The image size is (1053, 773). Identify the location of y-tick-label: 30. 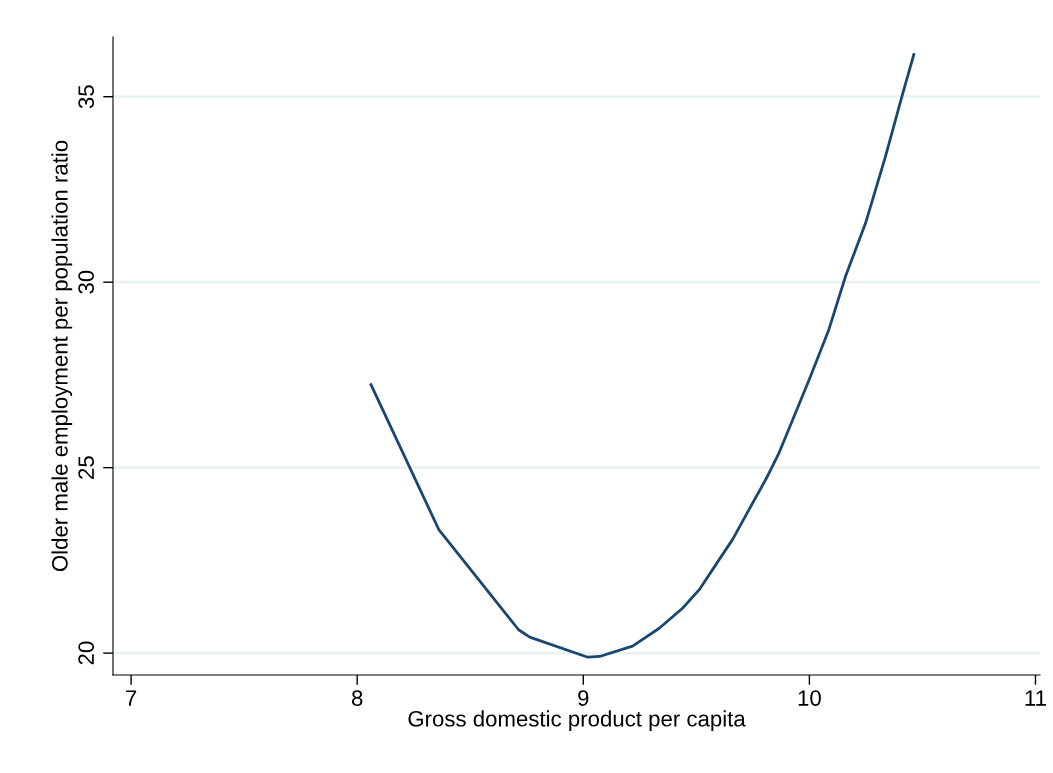
(86, 282).